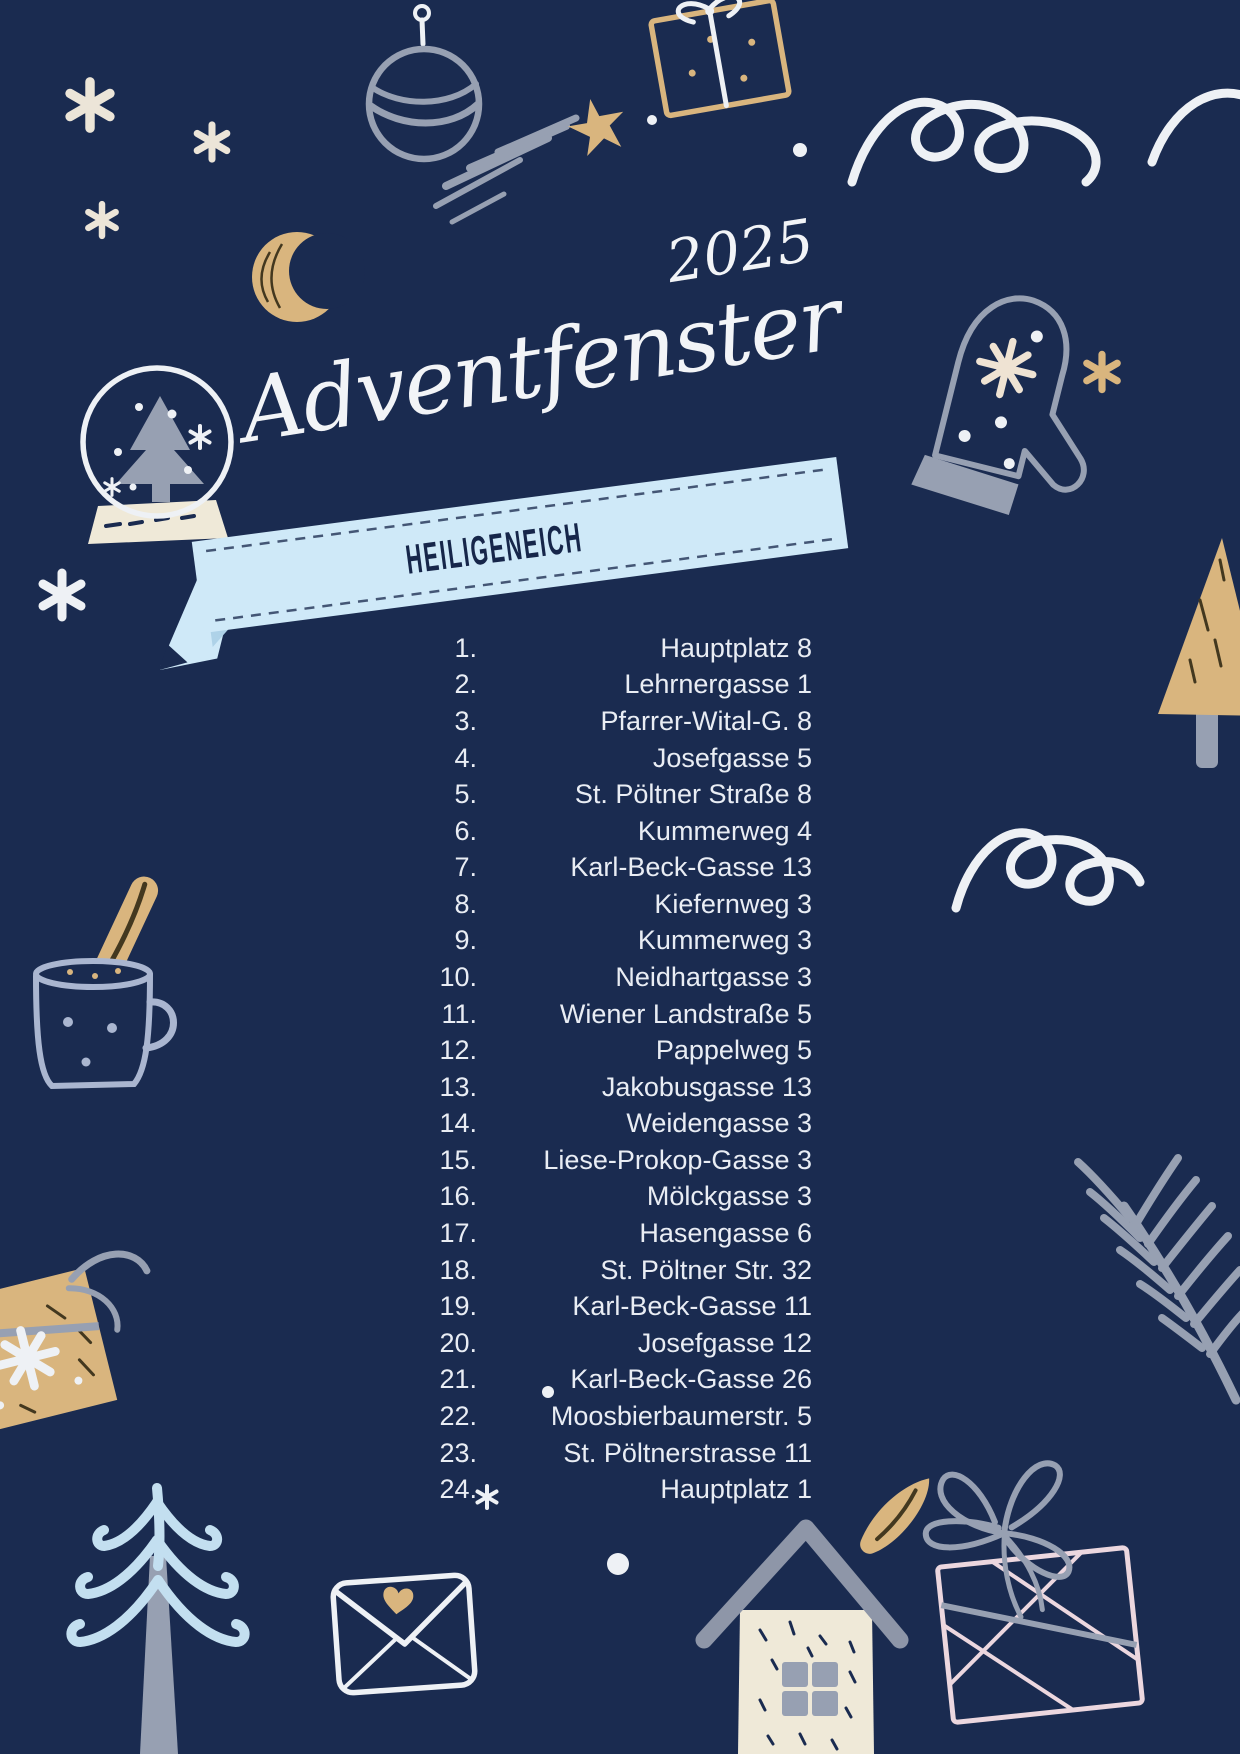  What do you see at coordinates (732, 757) in the screenshot?
I see `list-item-address: Josefgasse 5` at bounding box center [732, 757].